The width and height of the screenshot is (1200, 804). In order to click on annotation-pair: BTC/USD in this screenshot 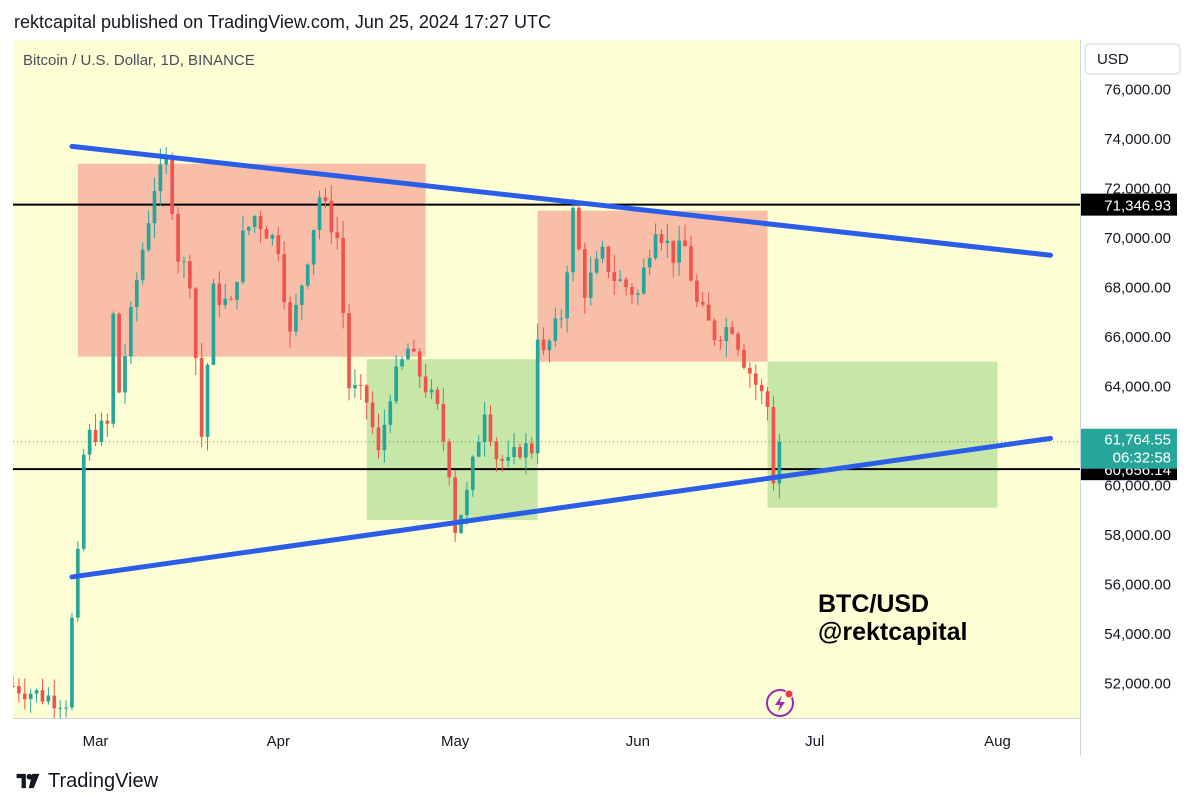, I will do `click(873, 604)`.